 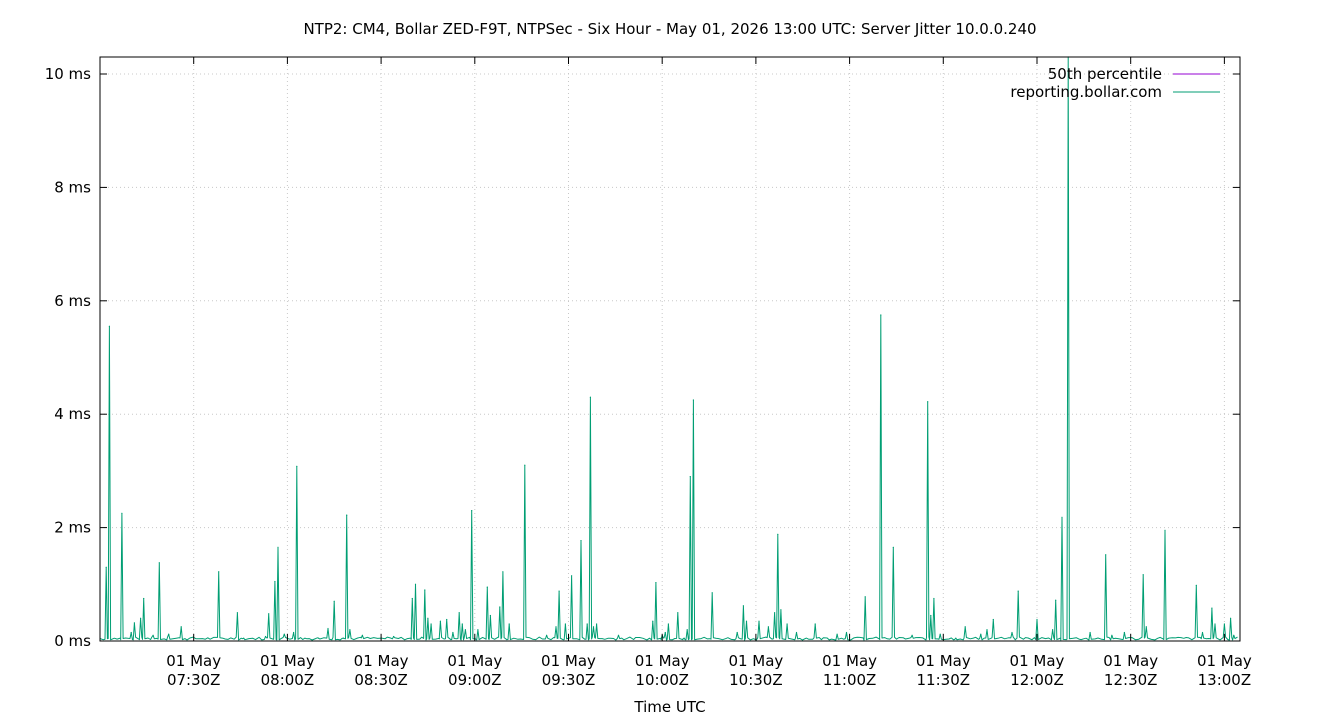 What do you see at coordinates (1037, 680) in the screenshot?
I see `x-tick-label-time: 12:00Z` at bounding box center [1037, 680].